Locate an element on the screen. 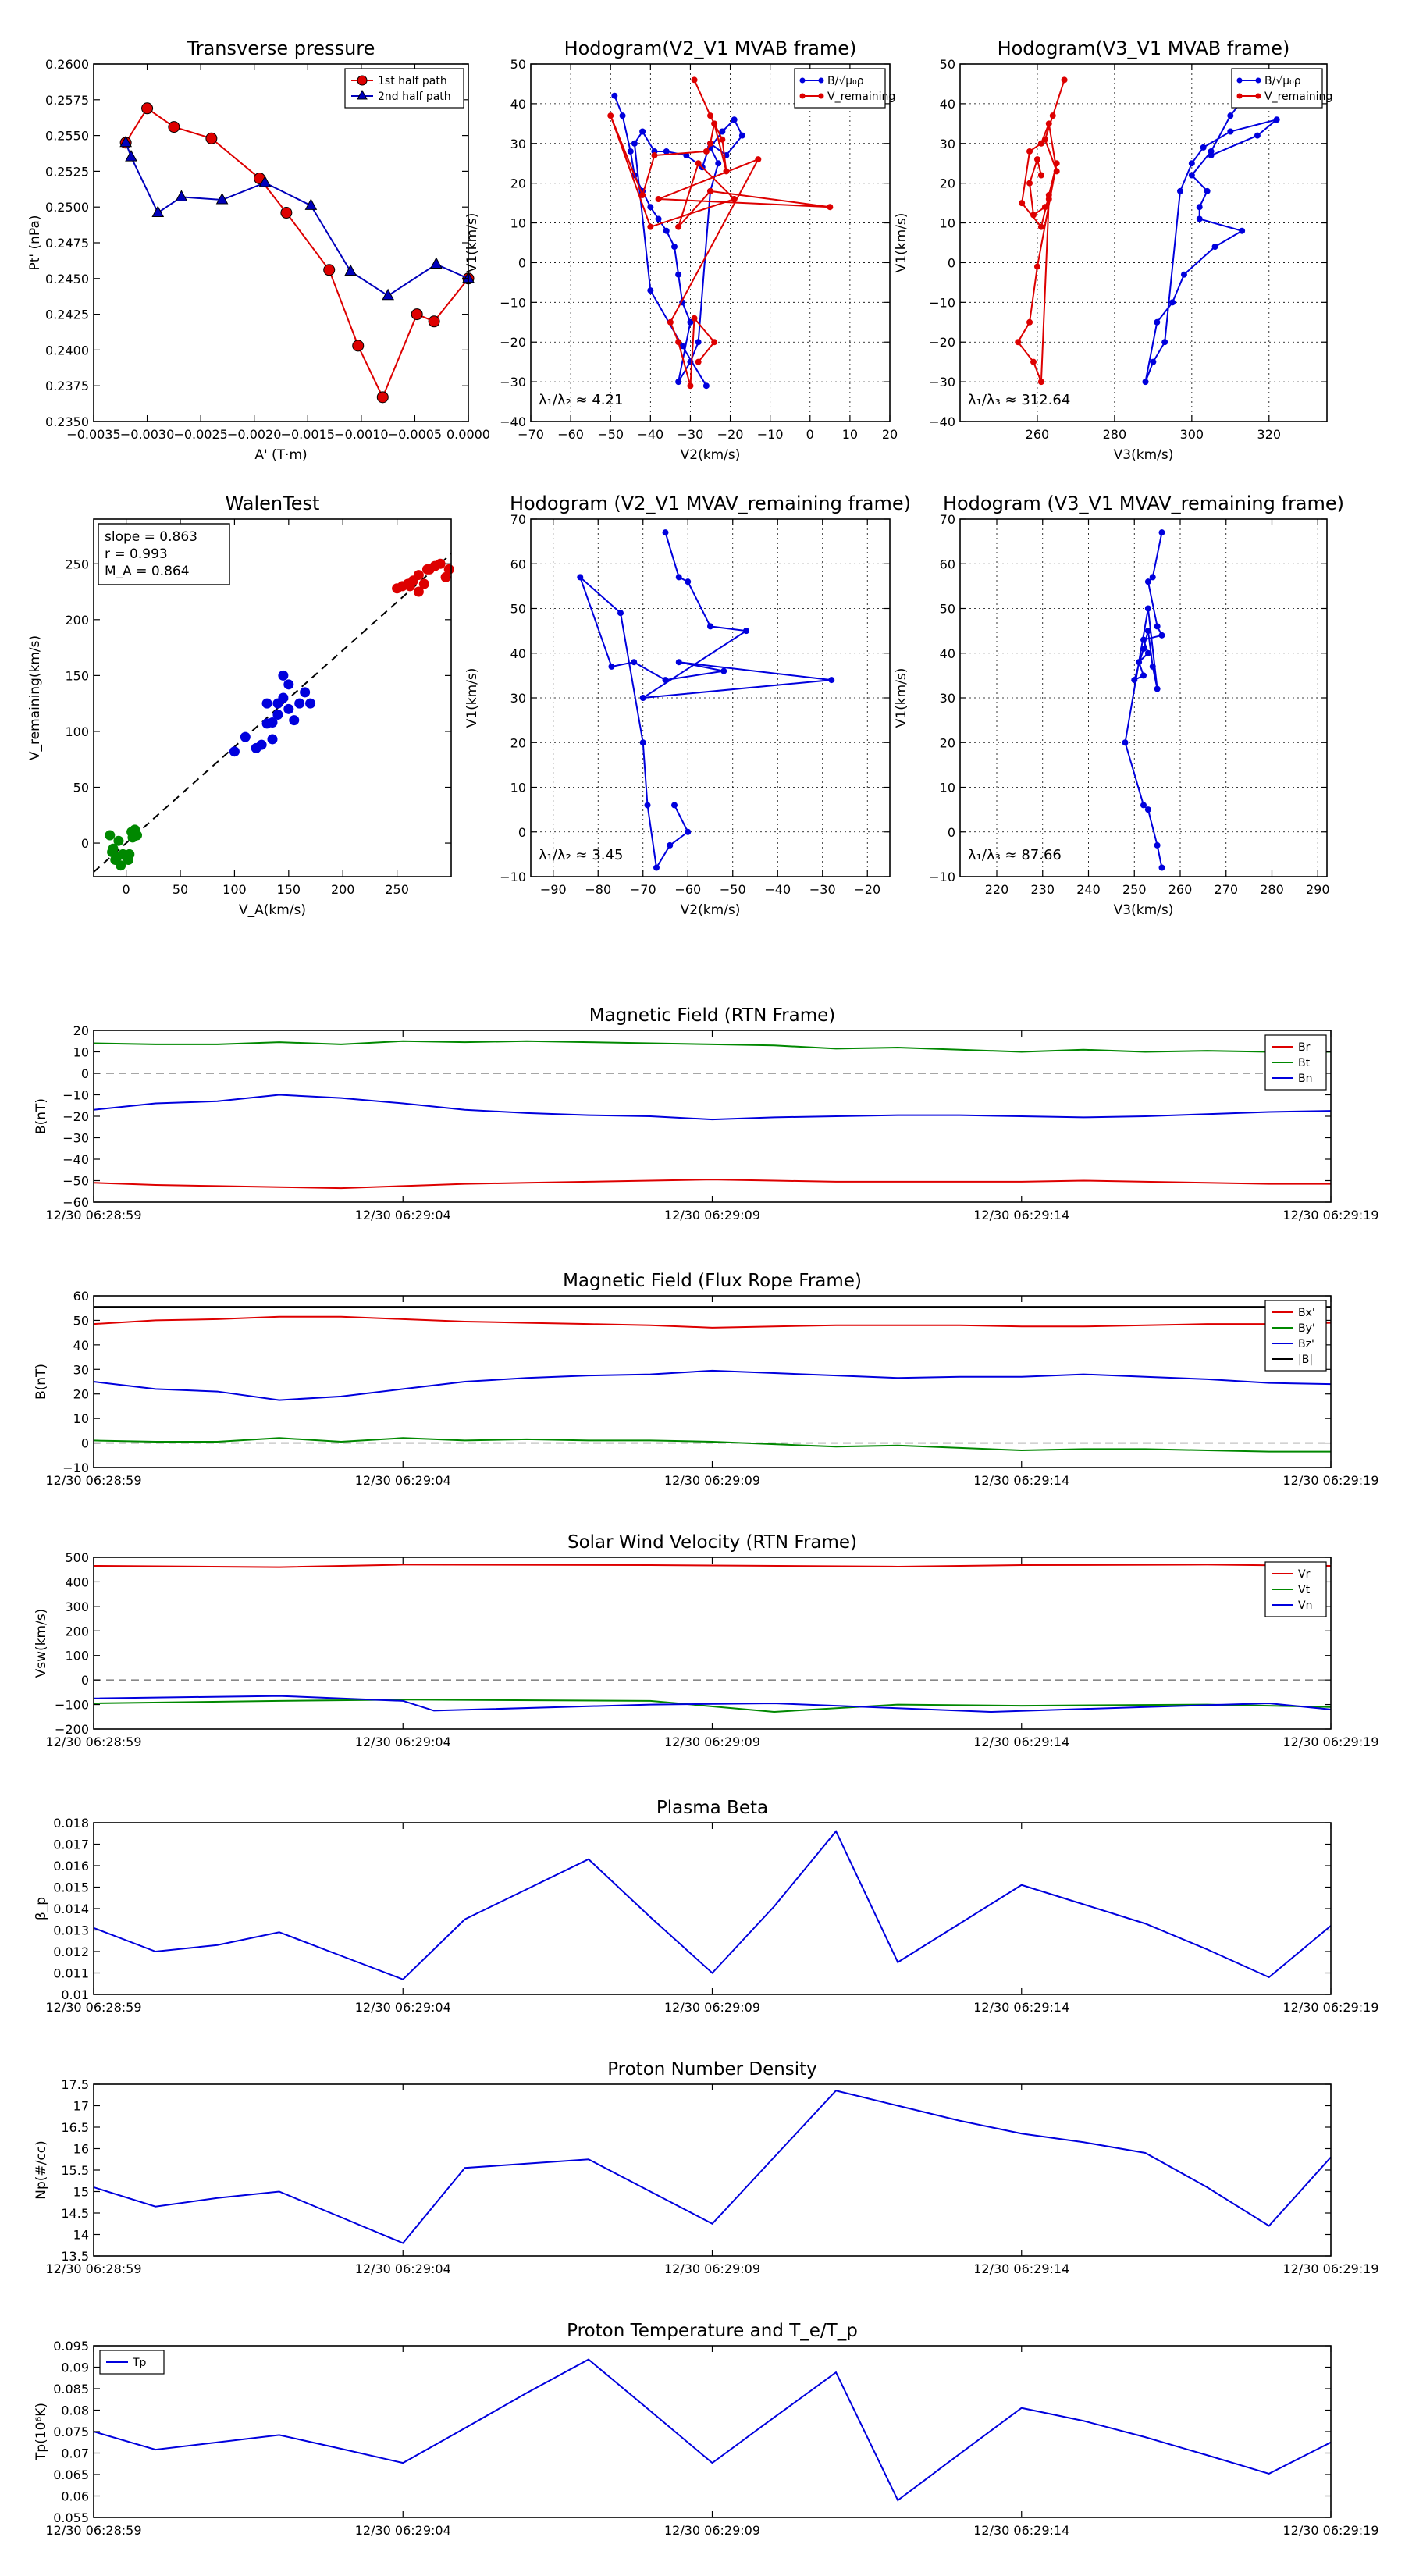 Image resolution: width=1405 pixels, height=2576 pixels. hodogram-v3-v1-mvab-title: Hodogram(V3_V1 MVAB frame) is located at coordinates (1144, 48).